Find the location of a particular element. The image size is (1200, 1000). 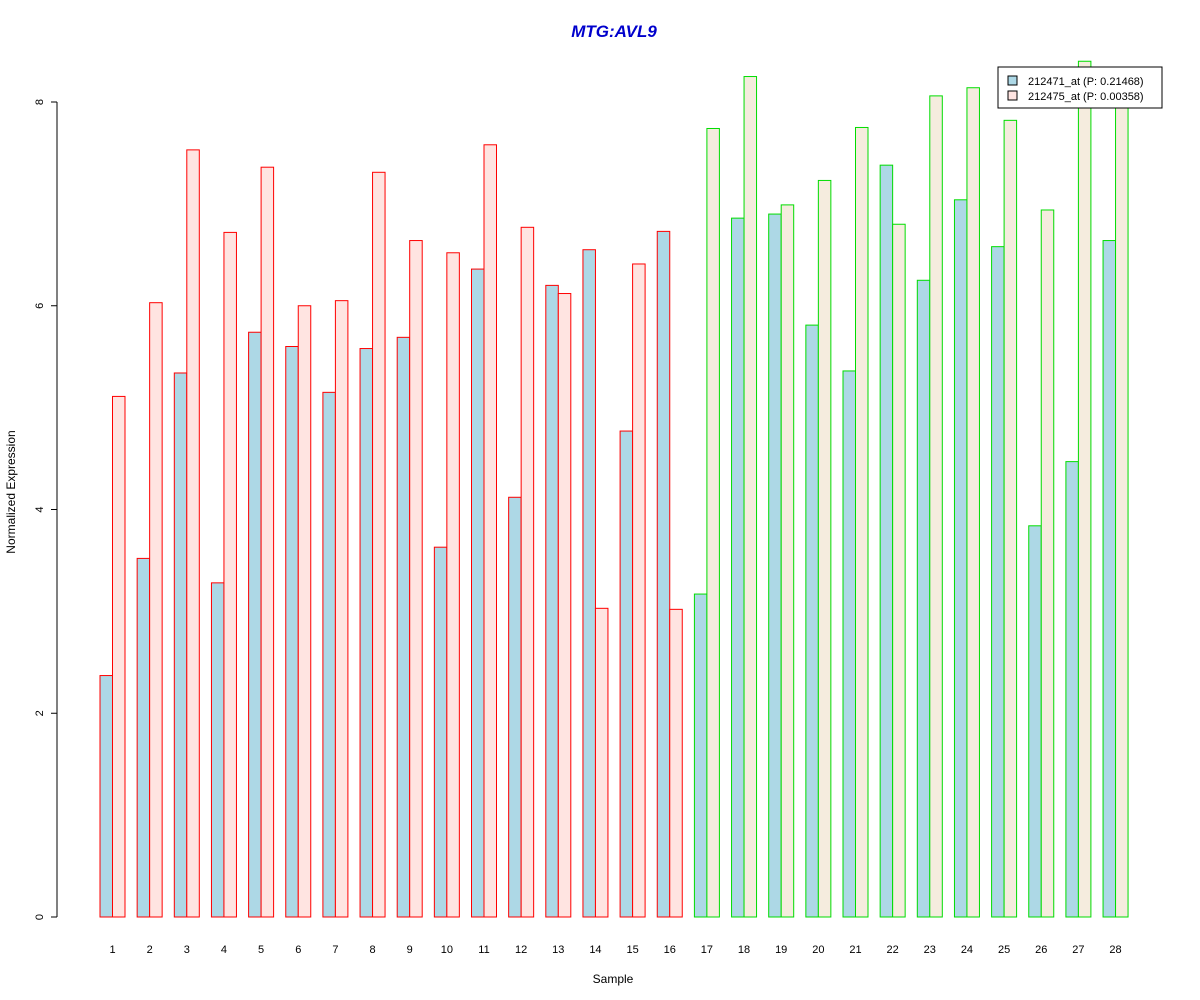

legend-label-series-1: 212471_at (P: 0.21468) is located at coordinates (1086, 82).